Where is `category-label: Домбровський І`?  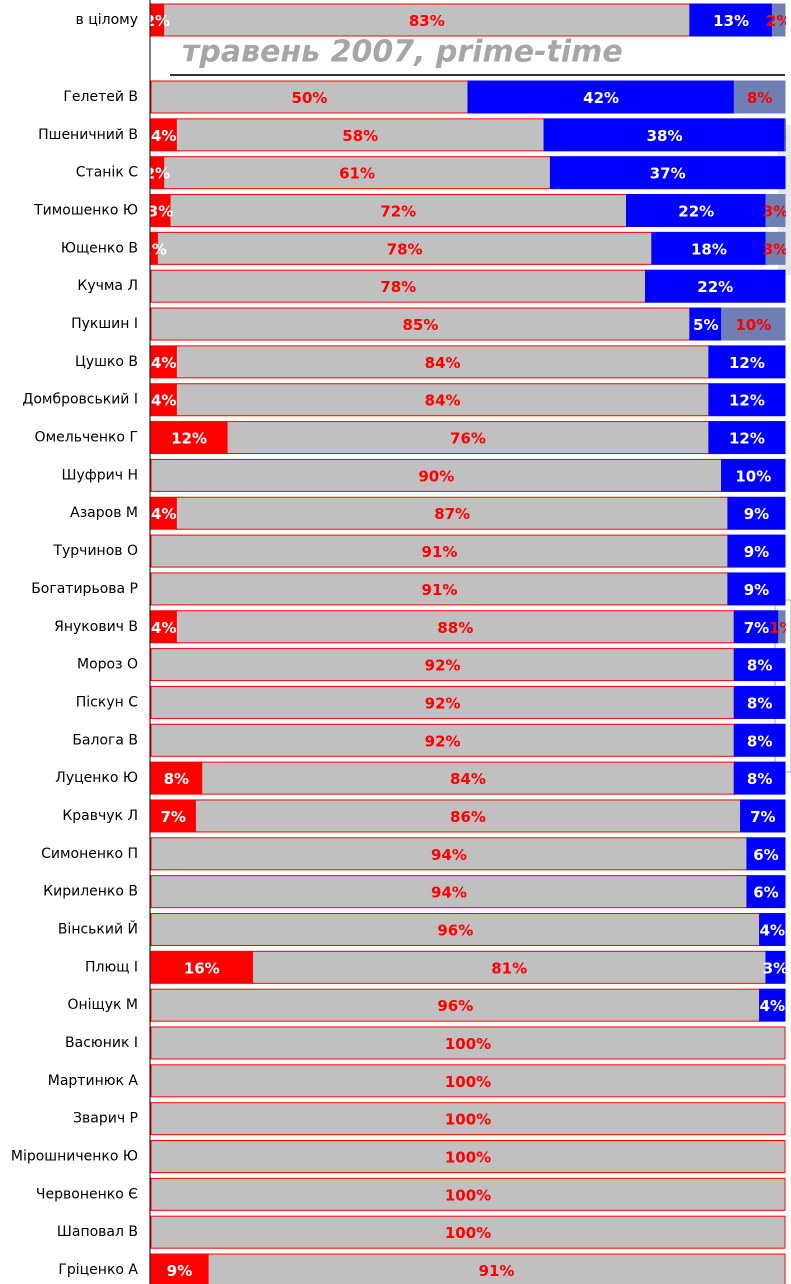
category-label: Домбровський І is located at coordinates (80, 400).